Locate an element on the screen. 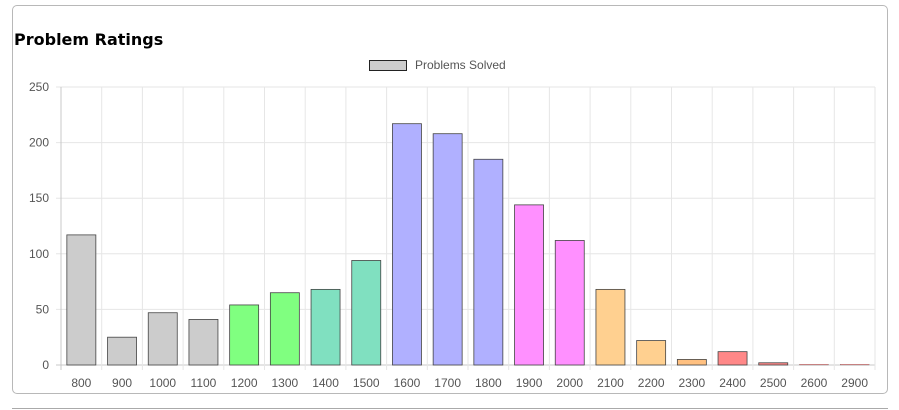 This screenshot has height=410, width=899. bar-1900 is located at coordinates (529, 285).